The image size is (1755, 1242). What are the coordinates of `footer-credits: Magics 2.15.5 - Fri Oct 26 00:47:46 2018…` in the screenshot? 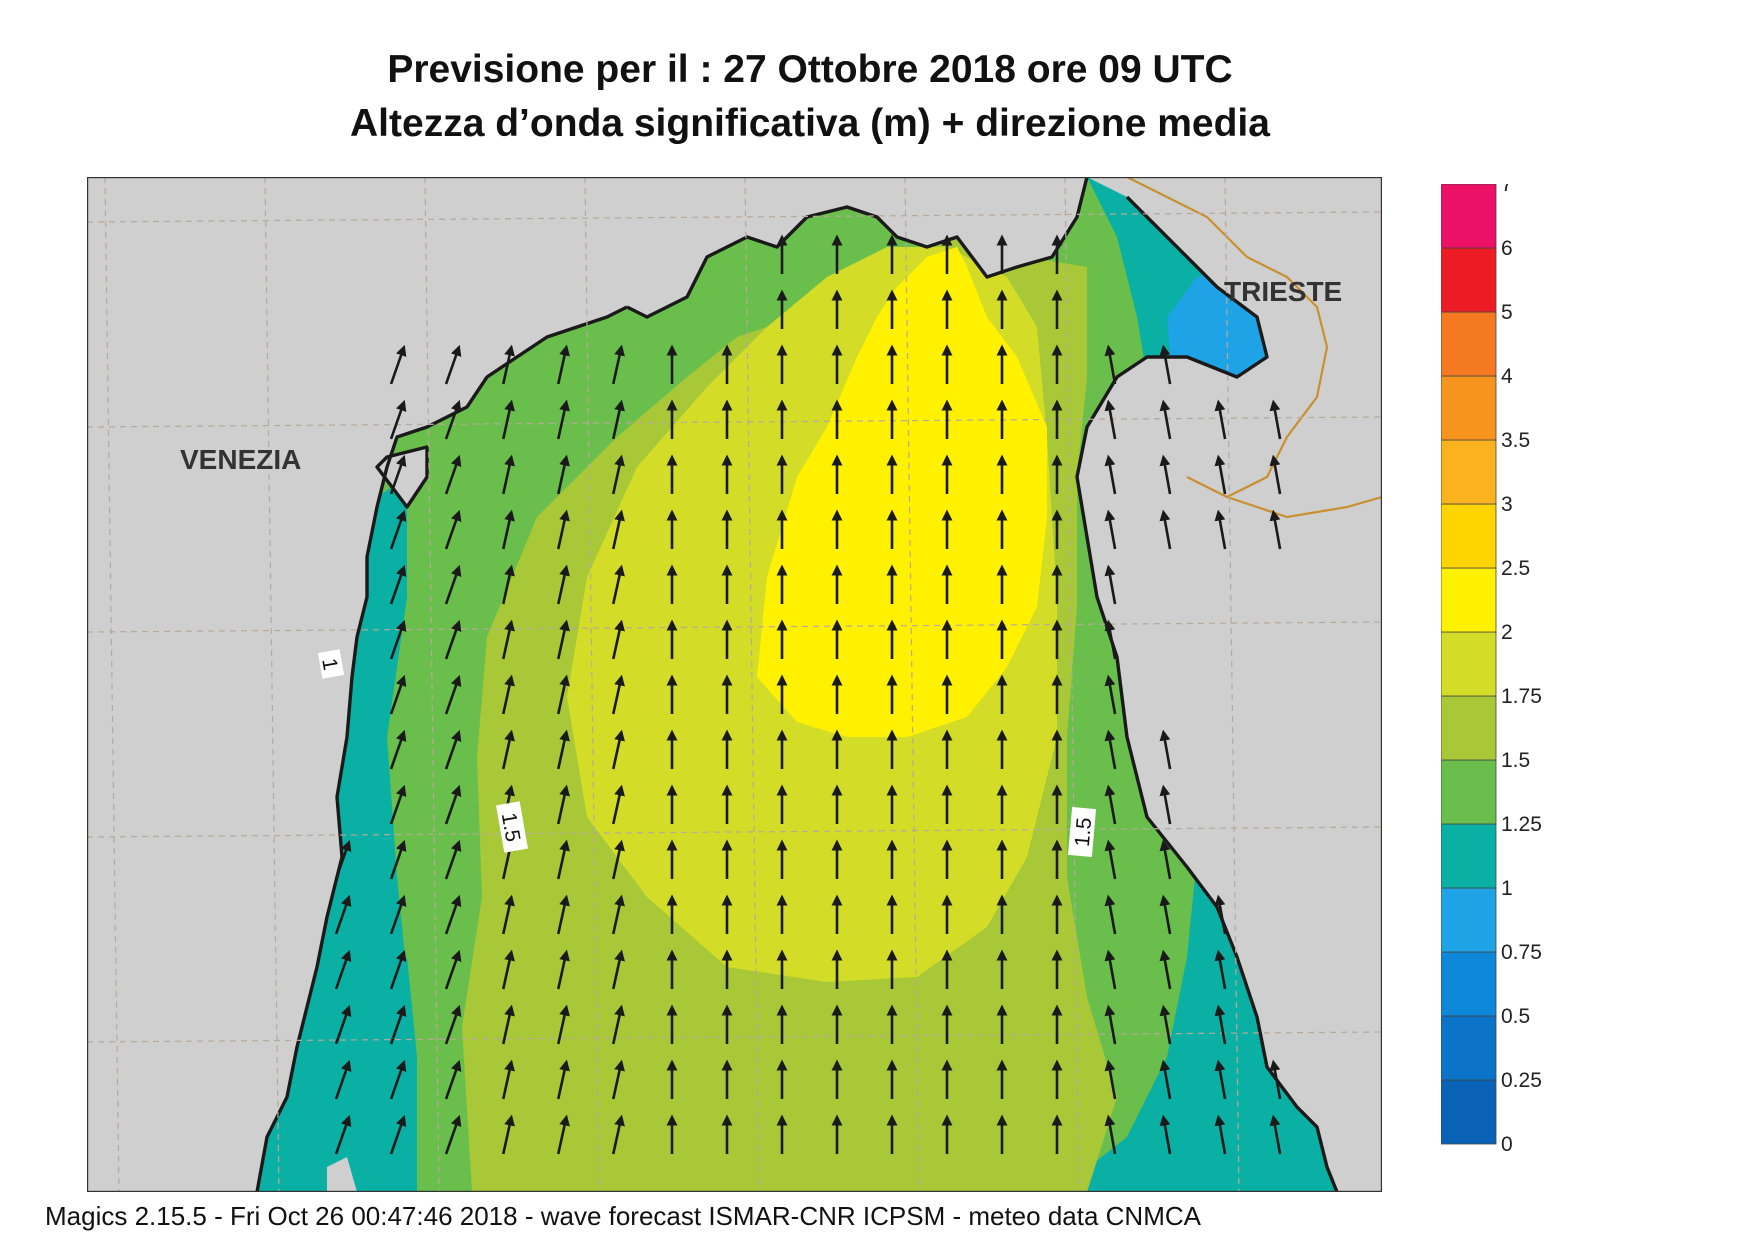 It's located at (623, 1216).